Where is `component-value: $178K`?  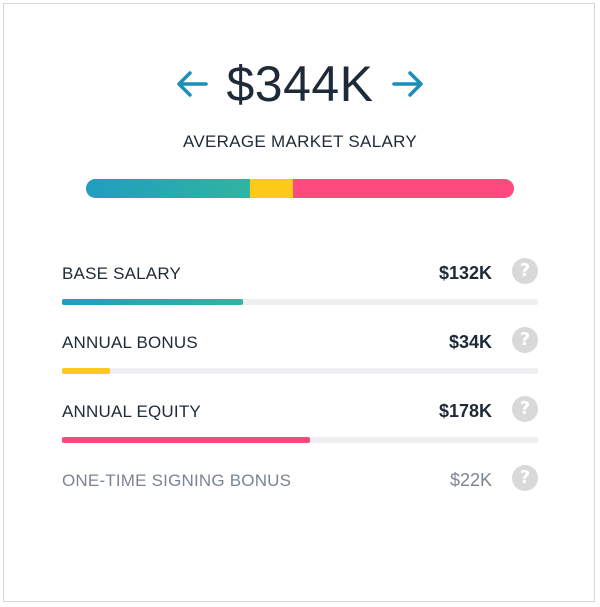
component-value: $178K is located at coordinates (465, 411).